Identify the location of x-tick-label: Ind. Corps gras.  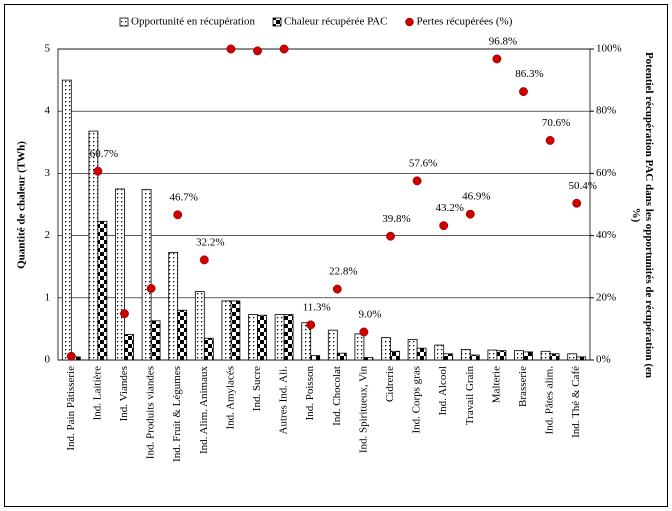
(417, 400).